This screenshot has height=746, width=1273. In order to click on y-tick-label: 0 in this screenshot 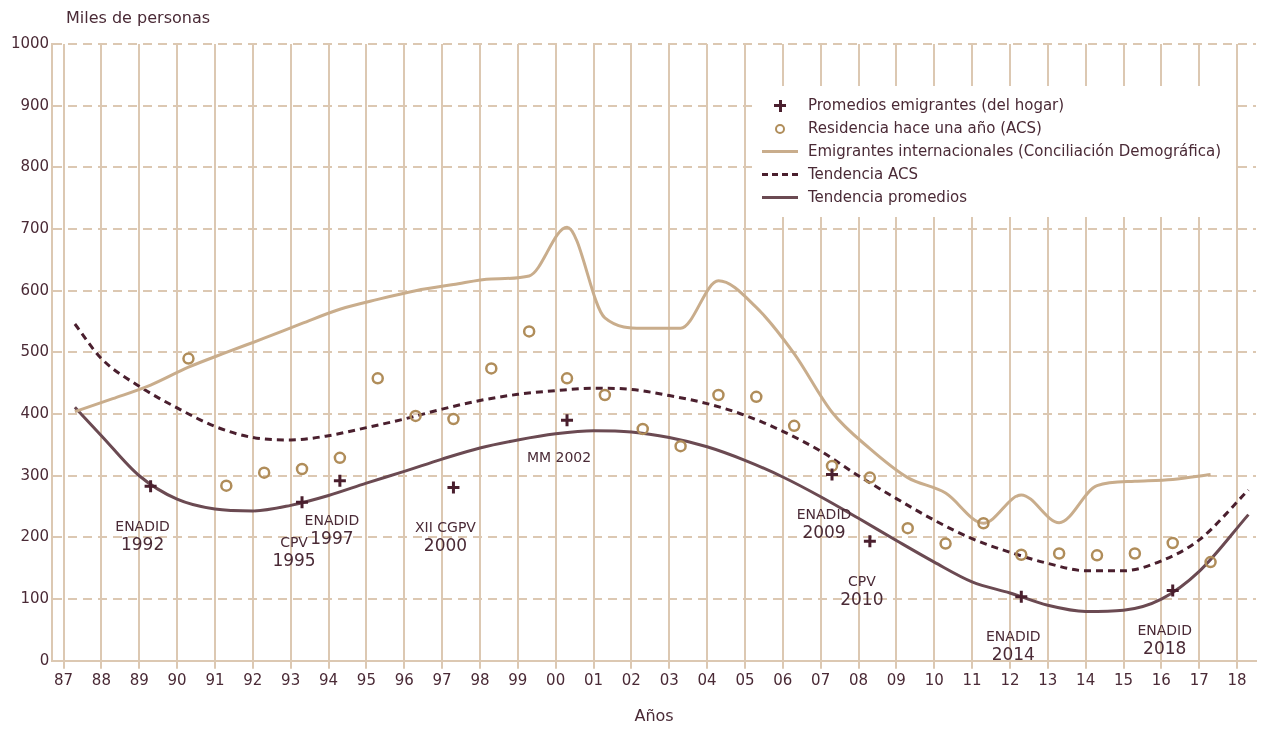, I will do `click(44, 659)`.